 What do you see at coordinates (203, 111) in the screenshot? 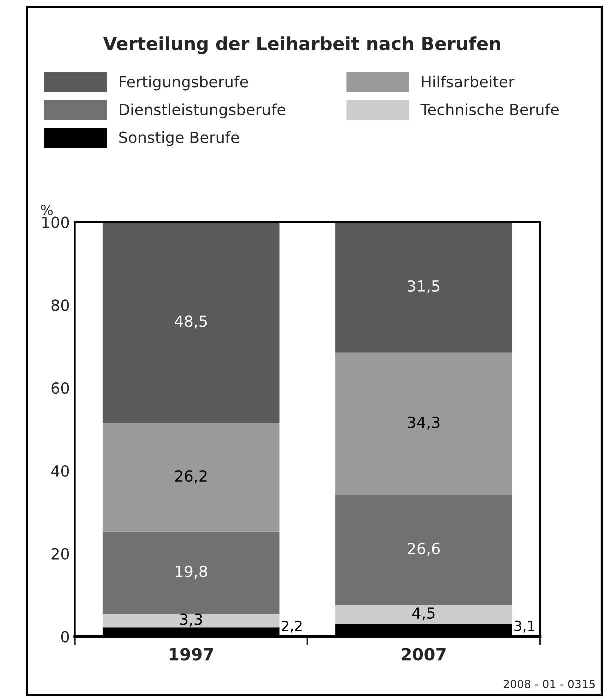
I see `legend-label: Dienstleistungsberufe` at bounding box center [203, 111].